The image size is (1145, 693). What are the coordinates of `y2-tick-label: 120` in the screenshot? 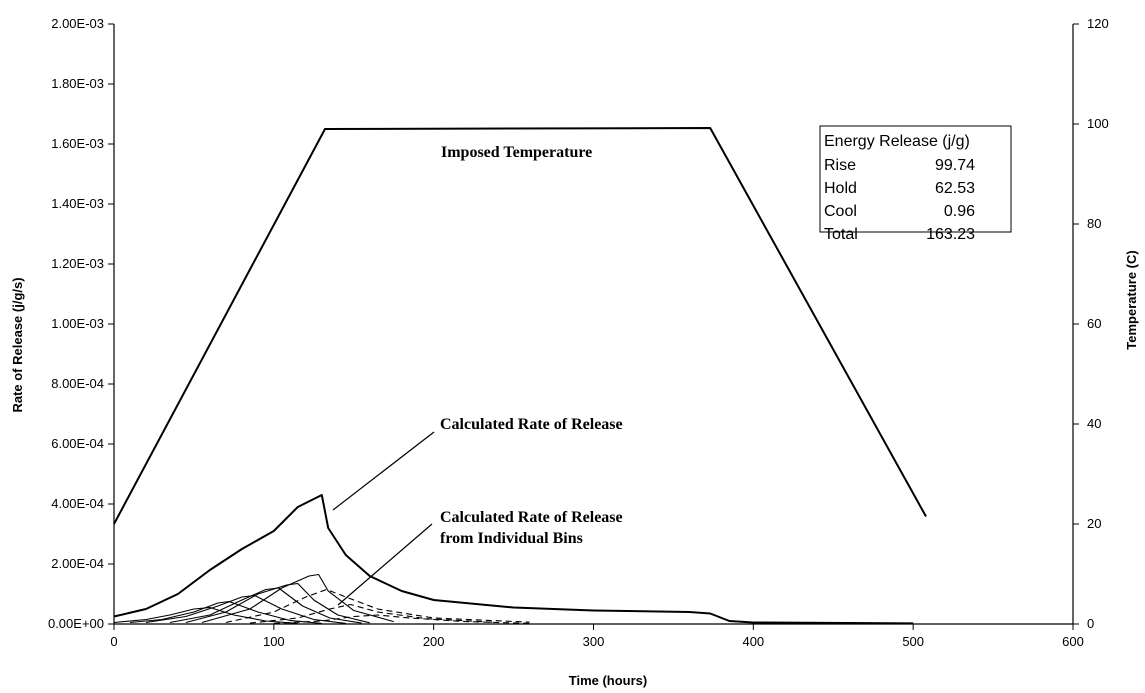 It's located at (1098, 23).